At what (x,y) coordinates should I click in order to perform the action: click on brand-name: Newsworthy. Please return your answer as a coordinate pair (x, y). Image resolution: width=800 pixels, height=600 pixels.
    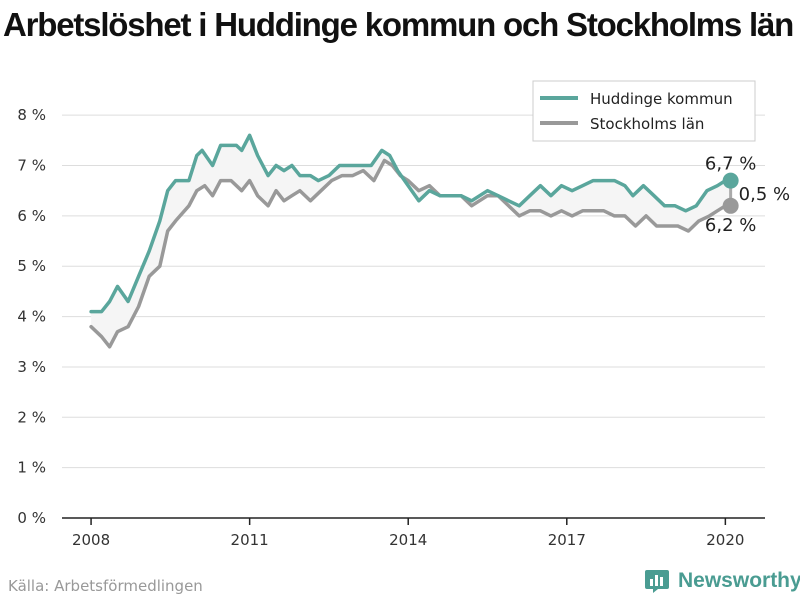
    Looking at the image, I should click on (739, 580).